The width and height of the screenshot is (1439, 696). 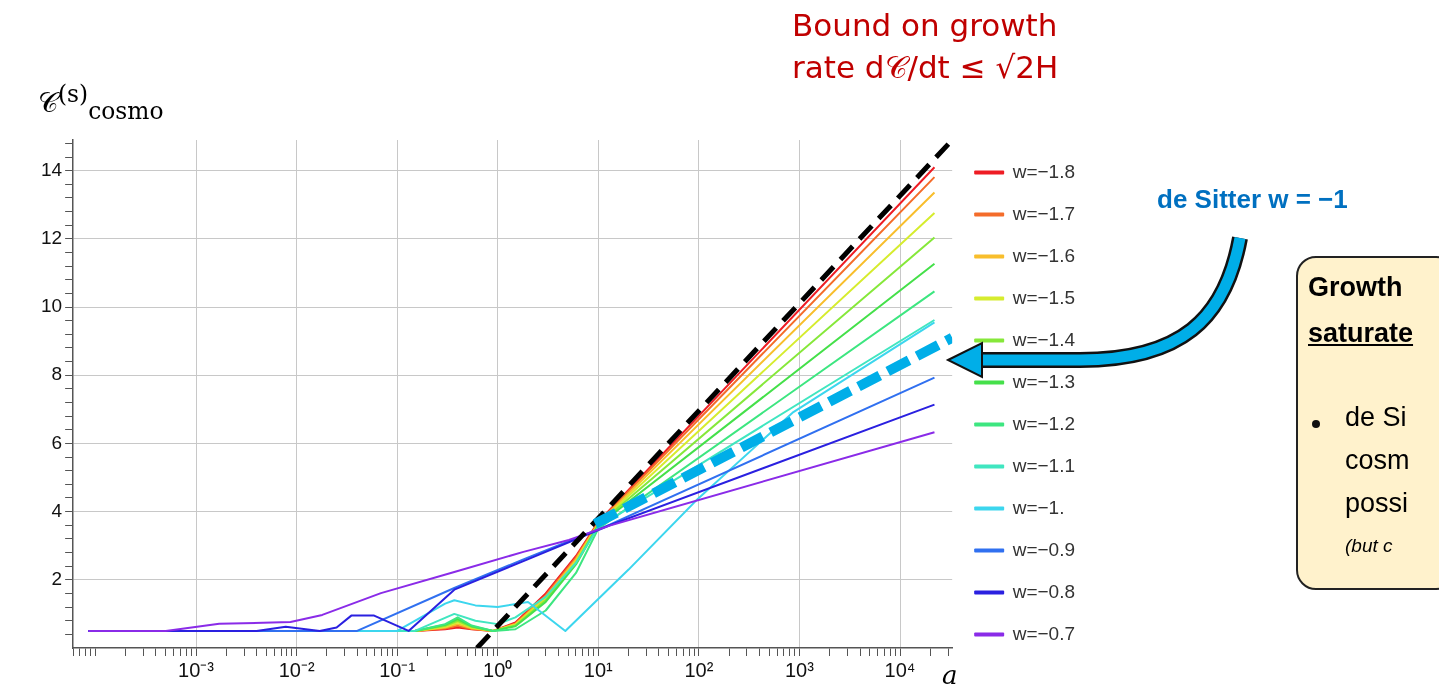 What do you see at coordinates (699, 669) in the screenshot?
I see `x-tick-label: 10²` at bounding box center [699, 669].